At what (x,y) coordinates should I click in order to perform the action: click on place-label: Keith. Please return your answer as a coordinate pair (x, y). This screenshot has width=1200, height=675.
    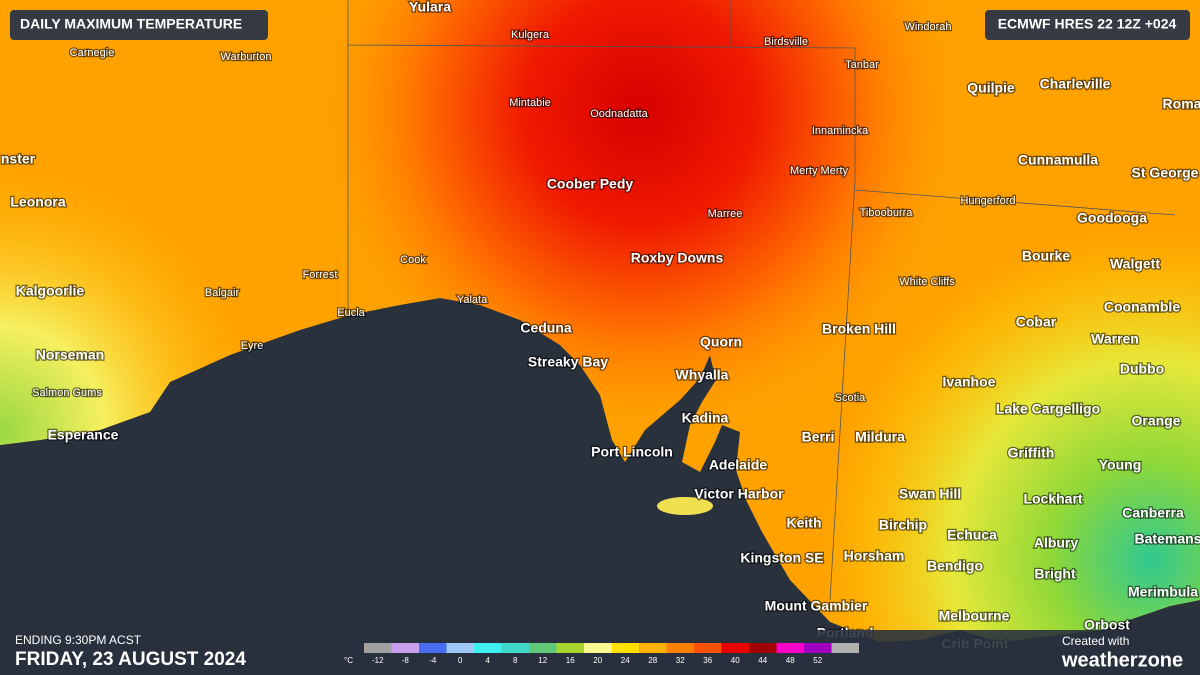
    Looking at the image, I should click on (804, 523).